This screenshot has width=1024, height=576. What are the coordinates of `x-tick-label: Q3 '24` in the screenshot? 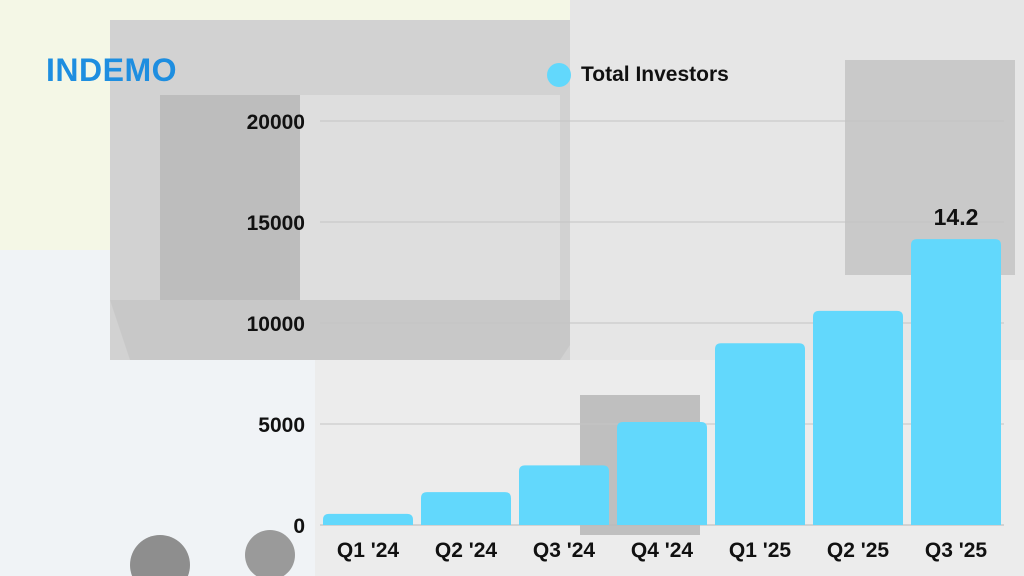 It's located at (564, 550).